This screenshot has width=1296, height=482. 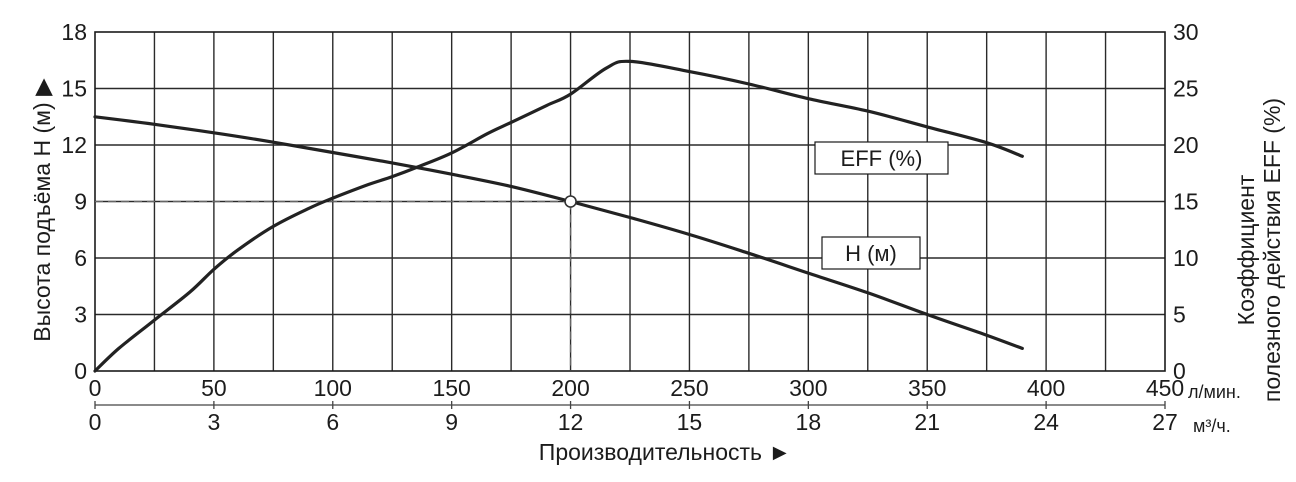 What do you see at coordinates (333, 388) in the screenshot?
I see `x-lpm-tick-label: 100` at bounding box center [333, 388].